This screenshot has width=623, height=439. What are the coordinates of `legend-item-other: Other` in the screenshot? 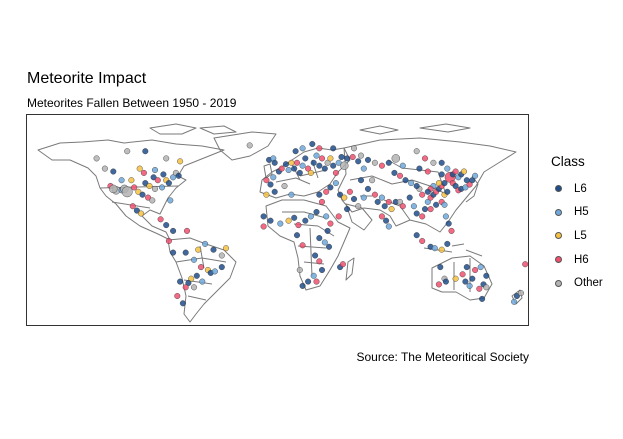 It's located at (577, 283).